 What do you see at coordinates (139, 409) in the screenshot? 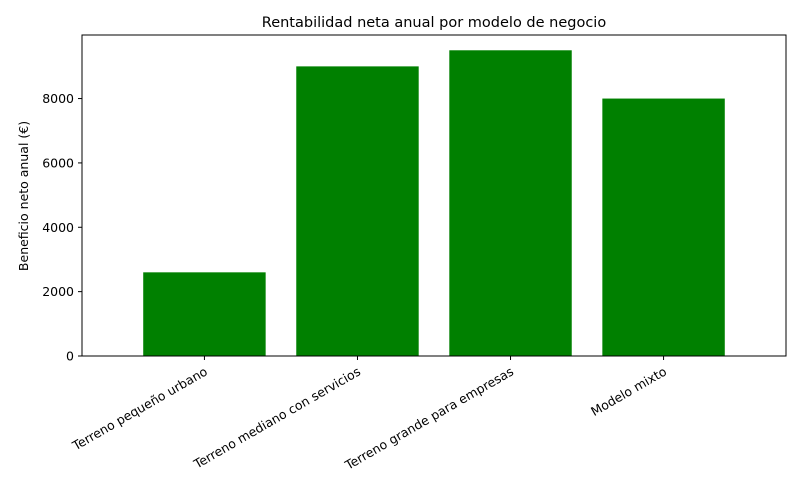
I see `x-tick-label: Terreno pequeño urbano` at bounding box center [139, 409].